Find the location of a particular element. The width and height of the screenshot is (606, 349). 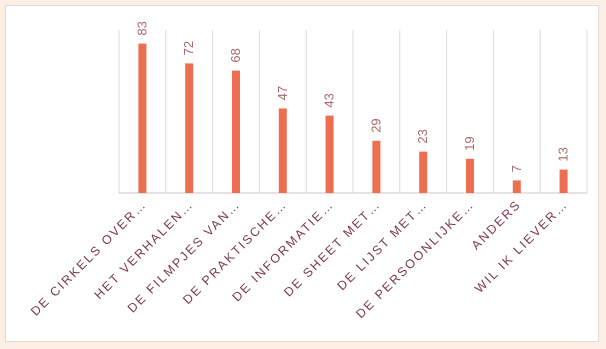

data-label: 13 is located at coordinates (563, 154).